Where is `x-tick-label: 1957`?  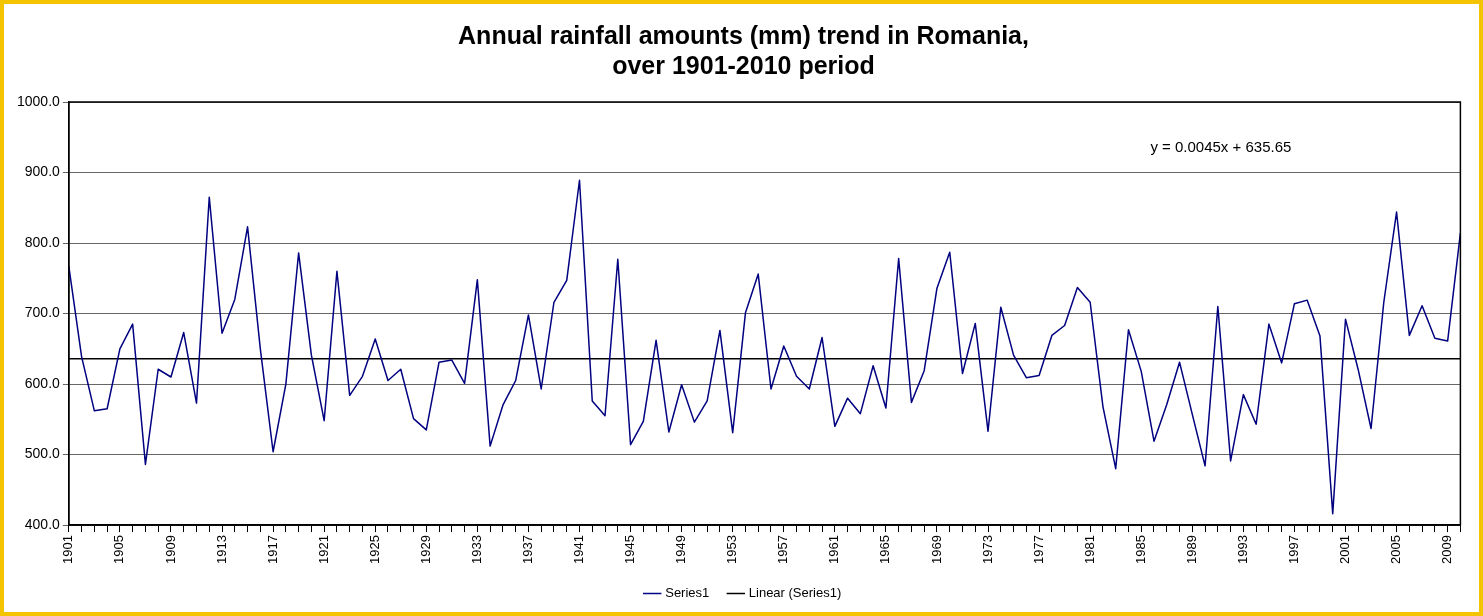
x-tick-label: 1957 is located at coordinates (783, 549).